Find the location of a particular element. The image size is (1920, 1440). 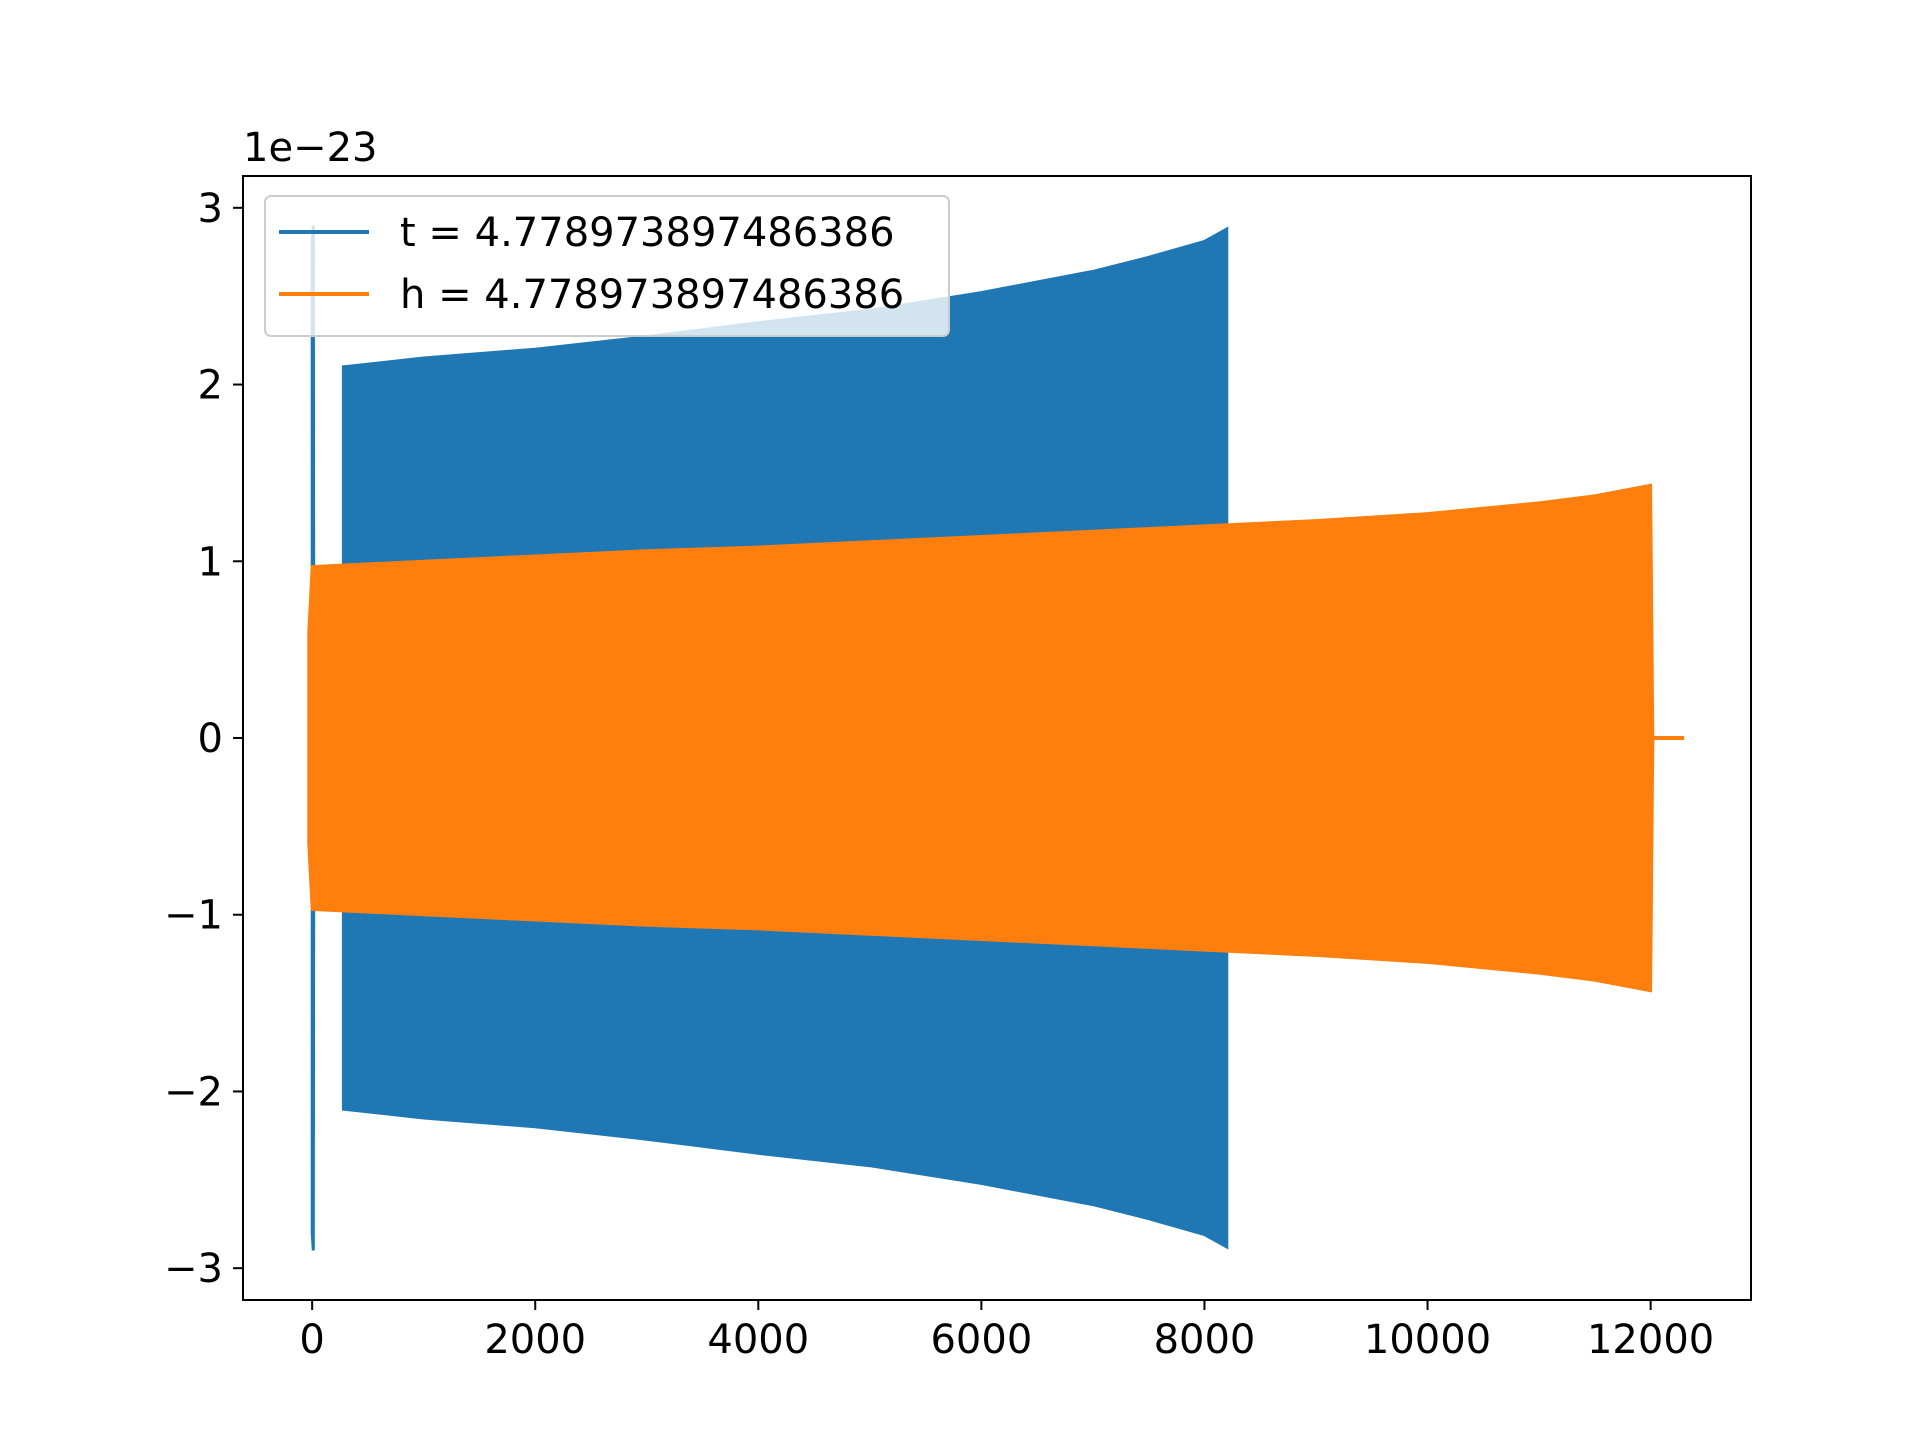

y-tick-label: 3 is located at coordinates (210, 209).